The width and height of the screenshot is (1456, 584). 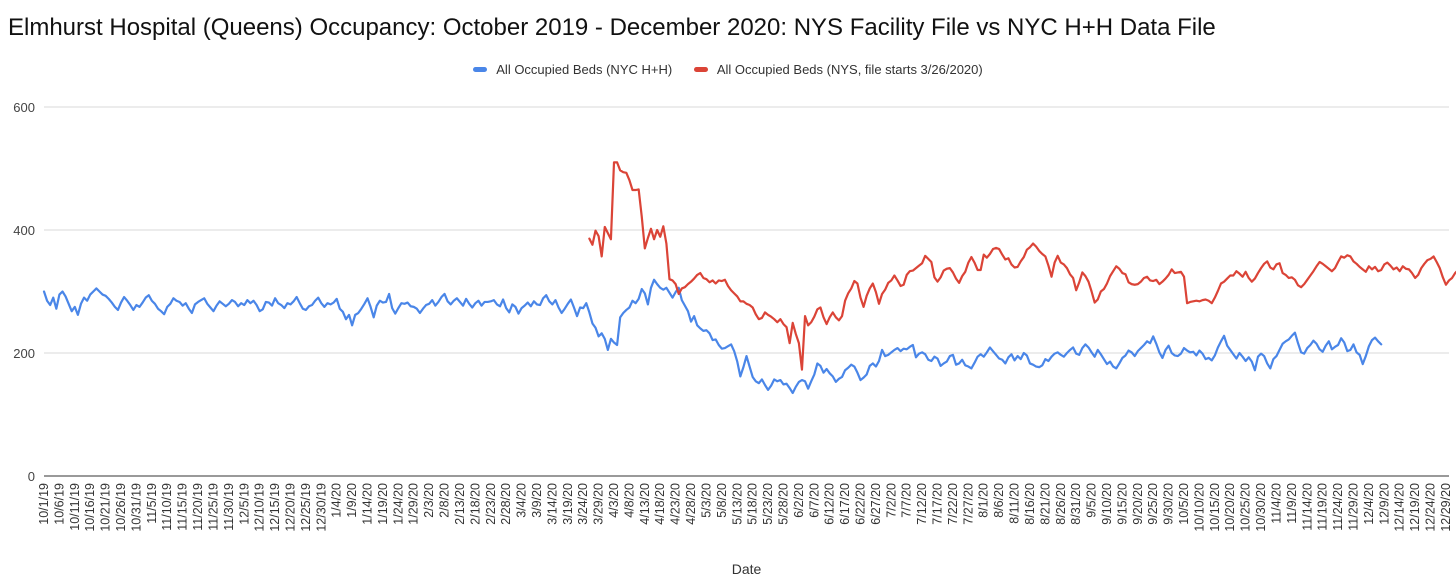 I want to click on x-tick-label: 7/17/20, so click(x=938, y=504).